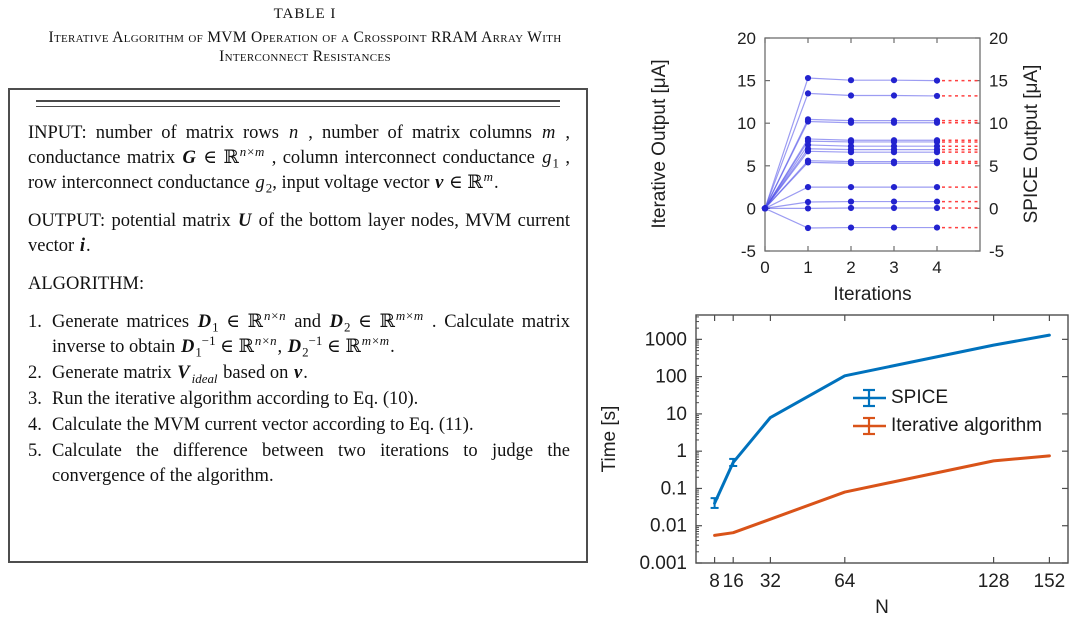  I want to click on step-number: 4., so click(35, 425).